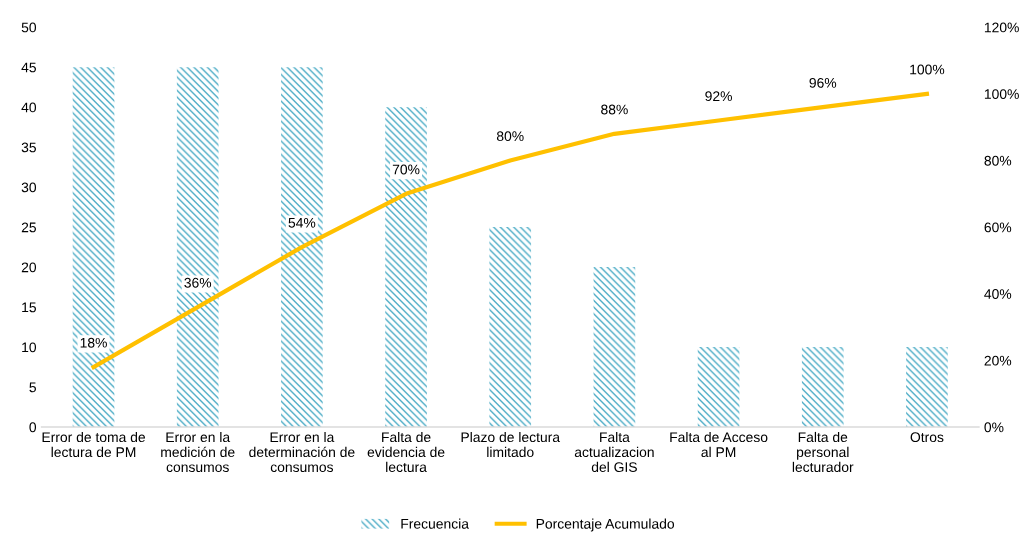 The height and width of the screenshot is (544, 1036). I want to click on y-tick-label: 30, so click(29, 187).